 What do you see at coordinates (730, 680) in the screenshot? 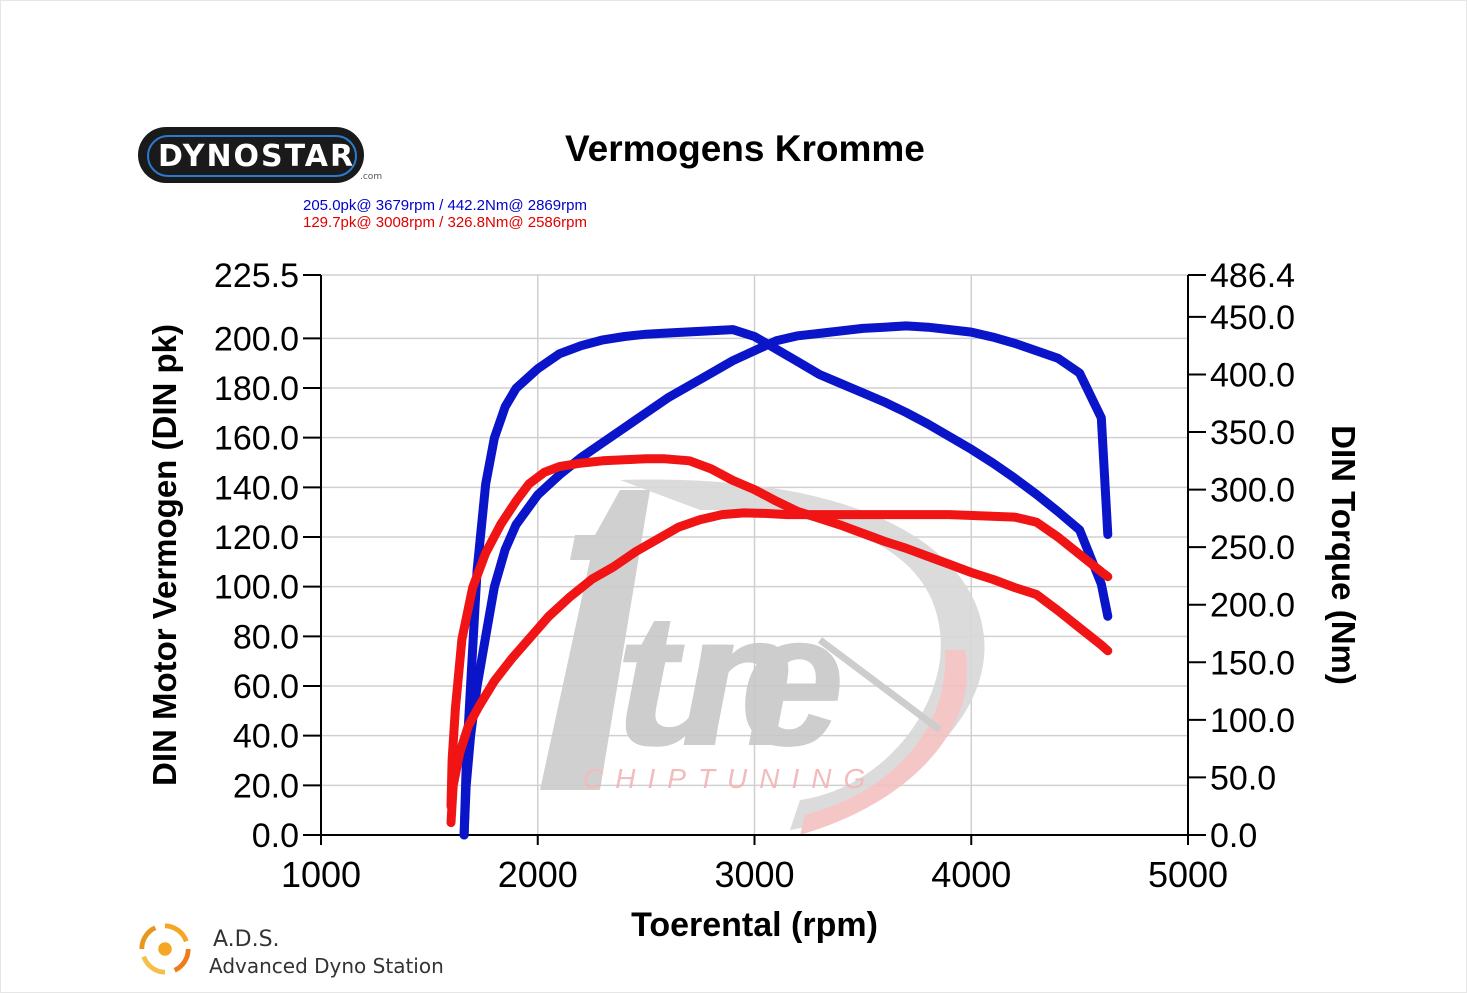
I see `watermark-text: tune` at bounding box center [730, 680].